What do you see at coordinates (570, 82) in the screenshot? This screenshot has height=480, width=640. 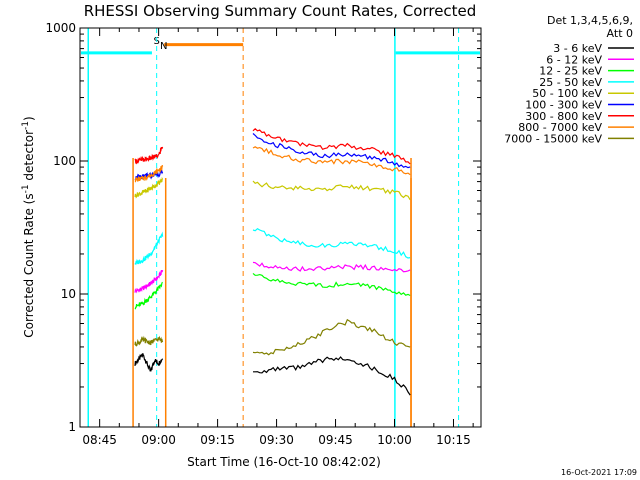 I see `legend-label: 25 - 50 keV` at bounding box center [570, 82].